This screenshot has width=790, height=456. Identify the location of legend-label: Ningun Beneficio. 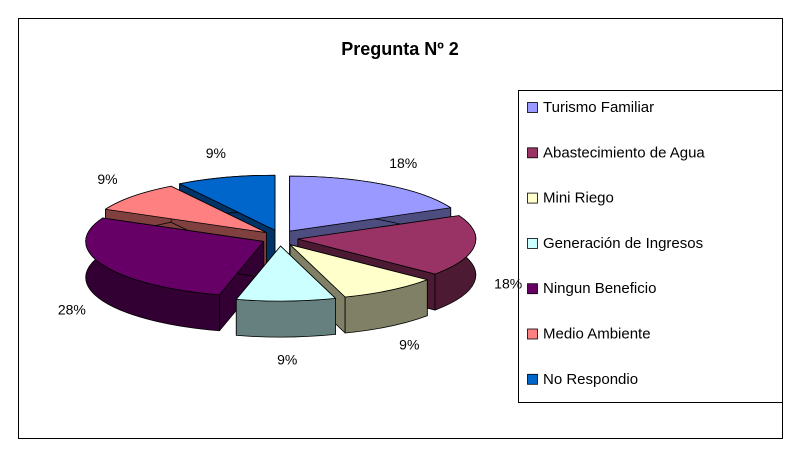
(599, 288).